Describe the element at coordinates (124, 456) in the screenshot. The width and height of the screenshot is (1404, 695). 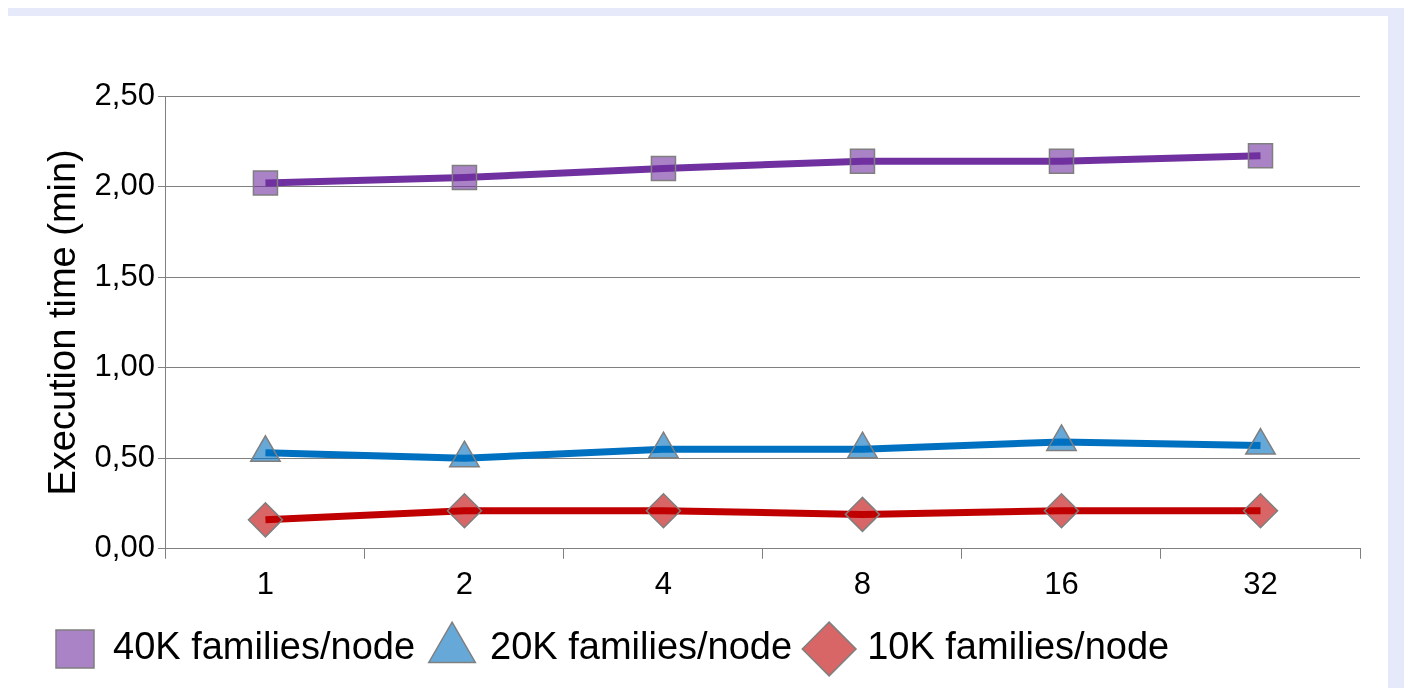
I see `y-tick-label: 0,50` at that location.